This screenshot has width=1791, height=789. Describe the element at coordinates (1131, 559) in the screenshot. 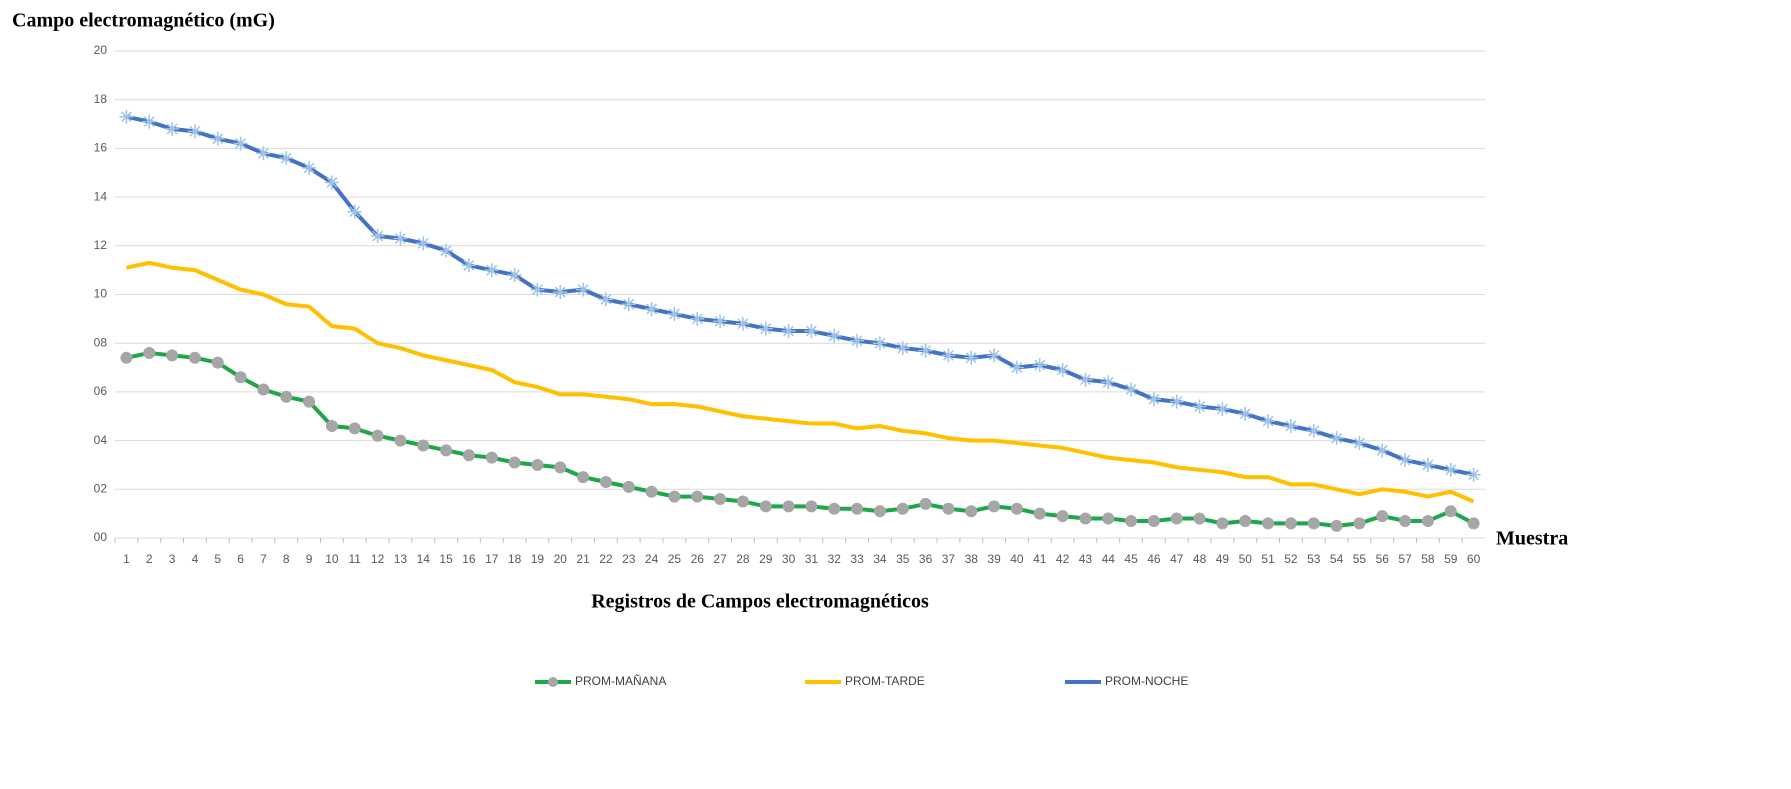

I see `x-tick-label: 45` at that location.